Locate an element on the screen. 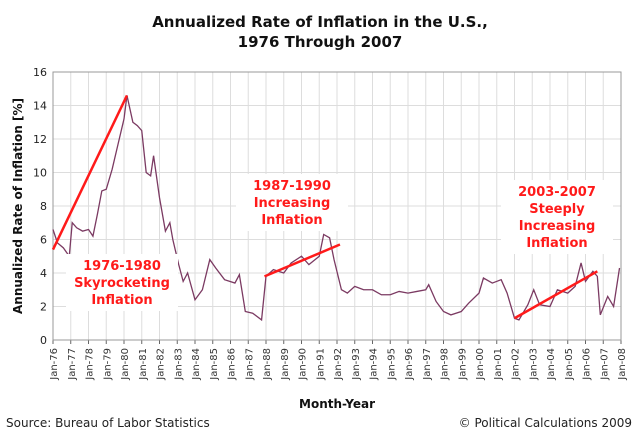  source-note: Source: Bureau of Labor Statistics is located at coordinates (108, 423).